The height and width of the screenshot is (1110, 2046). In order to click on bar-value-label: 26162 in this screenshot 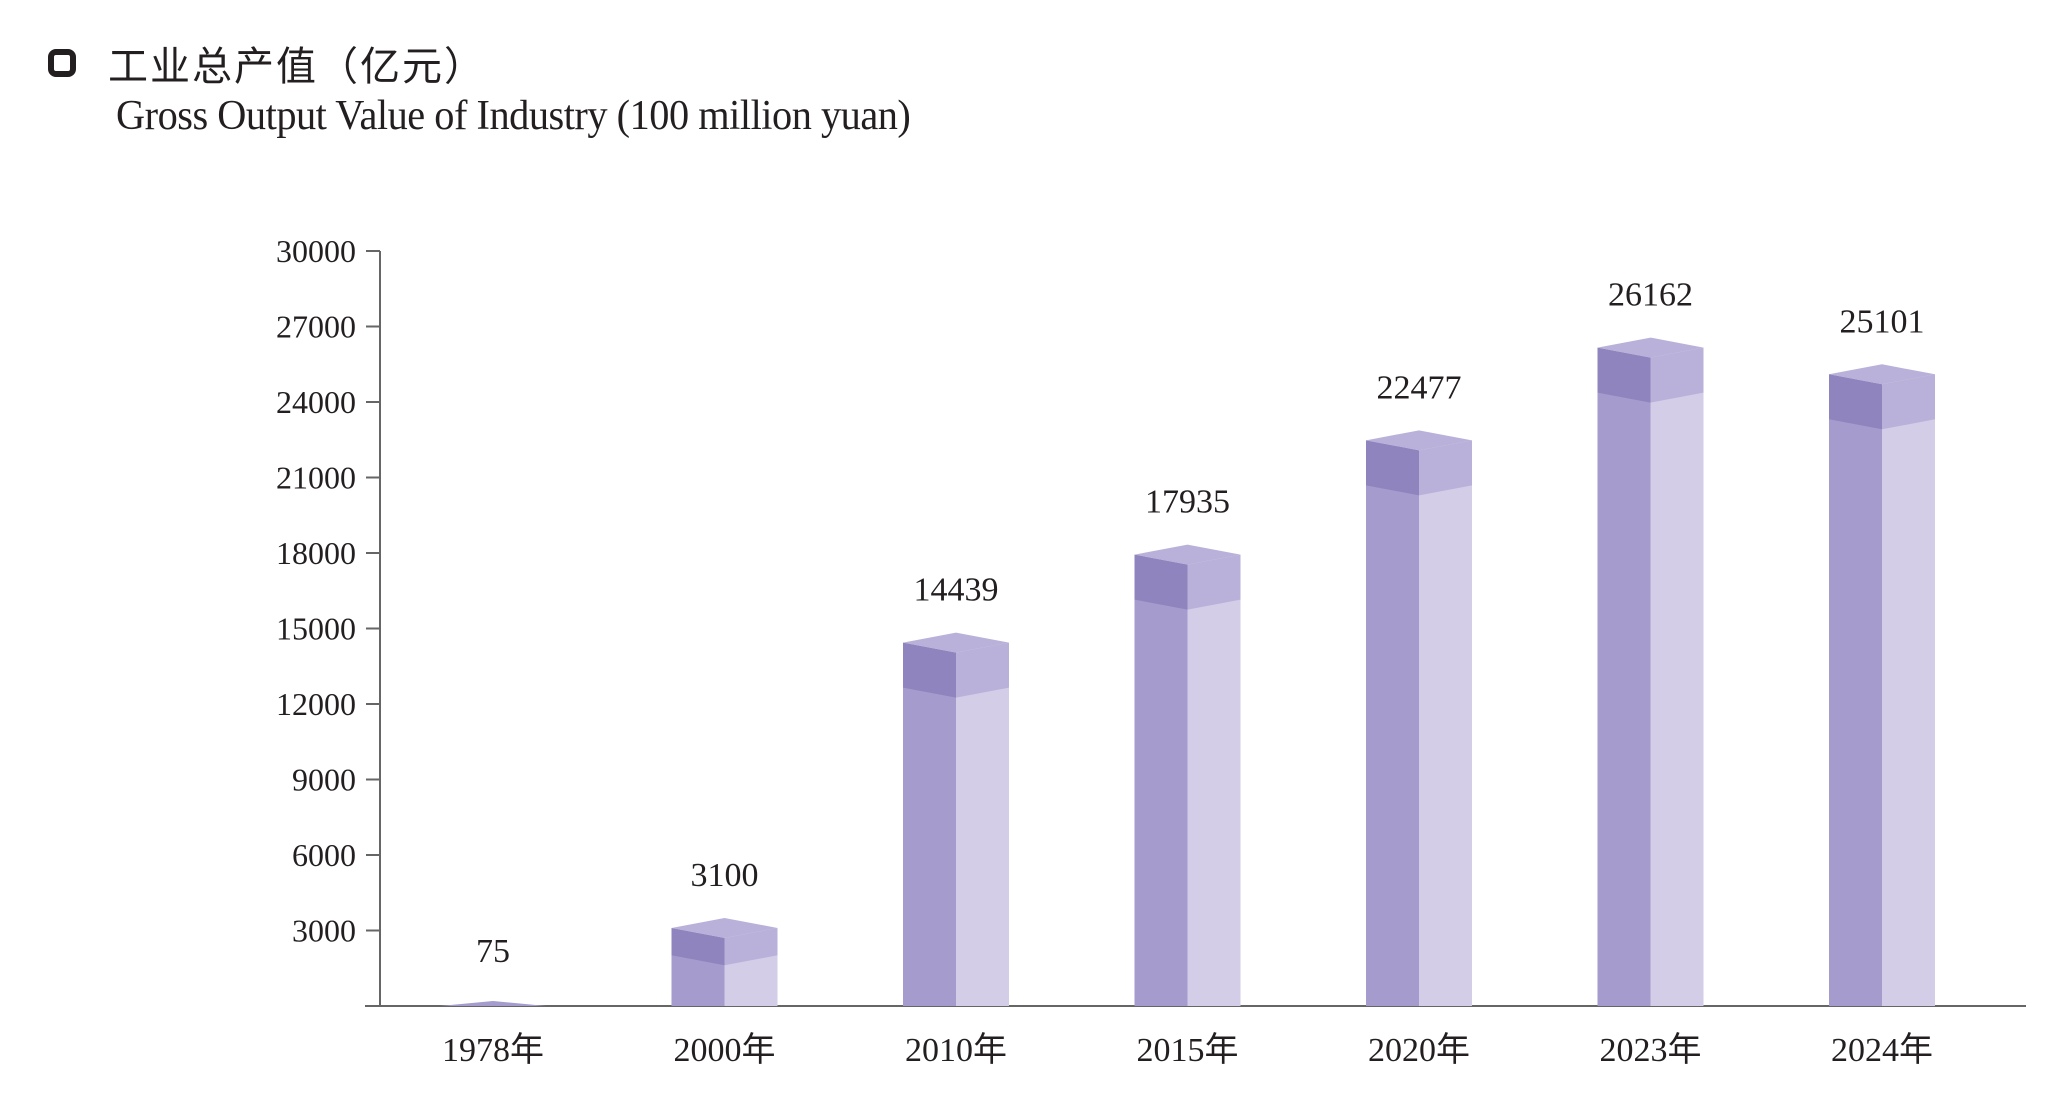, I will do `click(1650, 295)`.